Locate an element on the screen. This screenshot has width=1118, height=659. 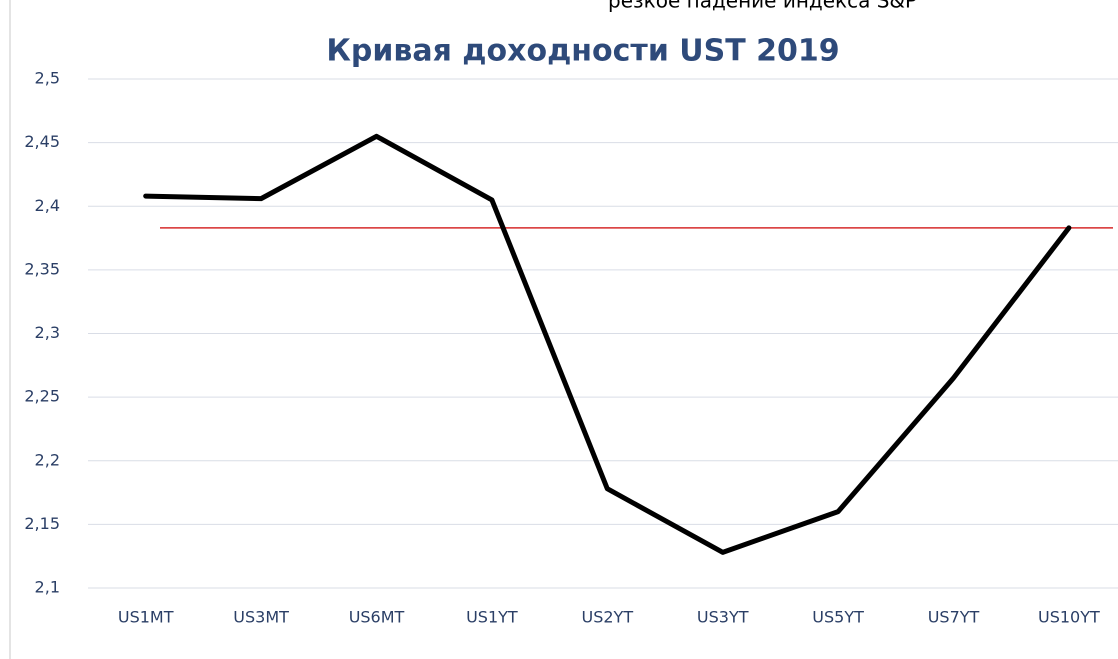
y-tick-label: 2,2 is located at coordinates (47, 459).